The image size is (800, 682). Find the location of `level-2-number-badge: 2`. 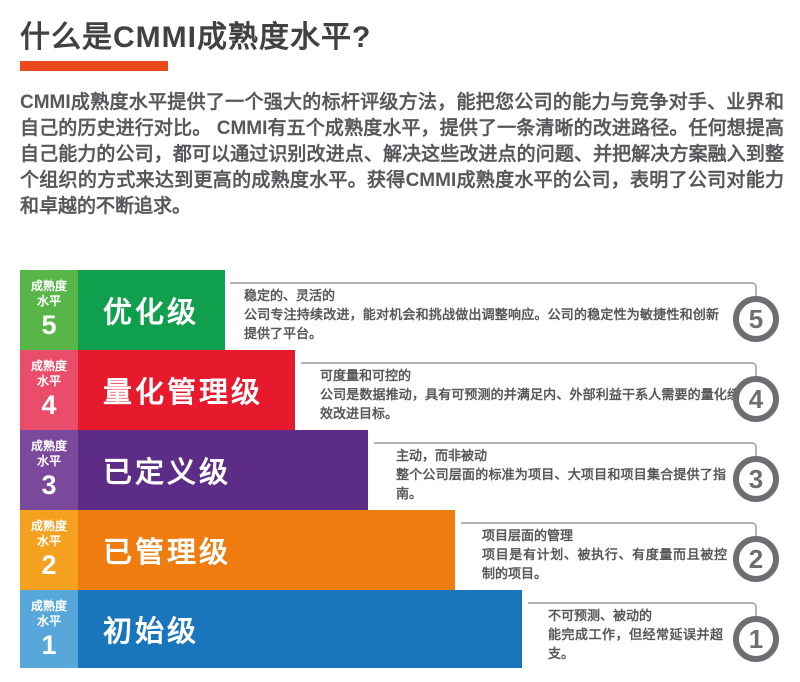

level-2-number-badge: 2 is located at coordinates (756, 559).